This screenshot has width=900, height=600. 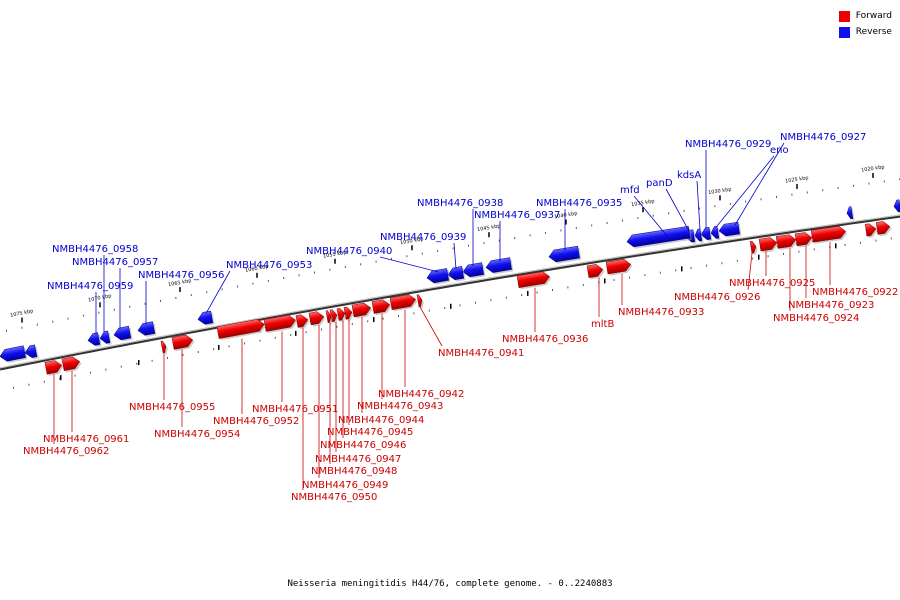 I want to click on gene-label-NMBH4476_0946: NMBH4476_0946, so click(x=363, y=445).